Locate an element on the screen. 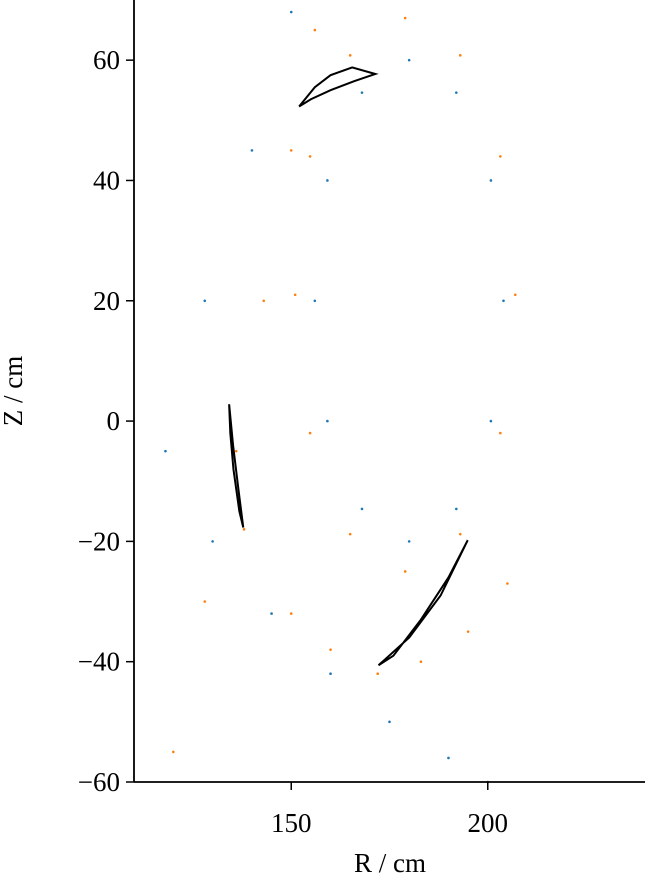 Image resolution: width=647 pixels, height=881 pixels. x-tick-label: 200 is located at coordinates (488, 823).